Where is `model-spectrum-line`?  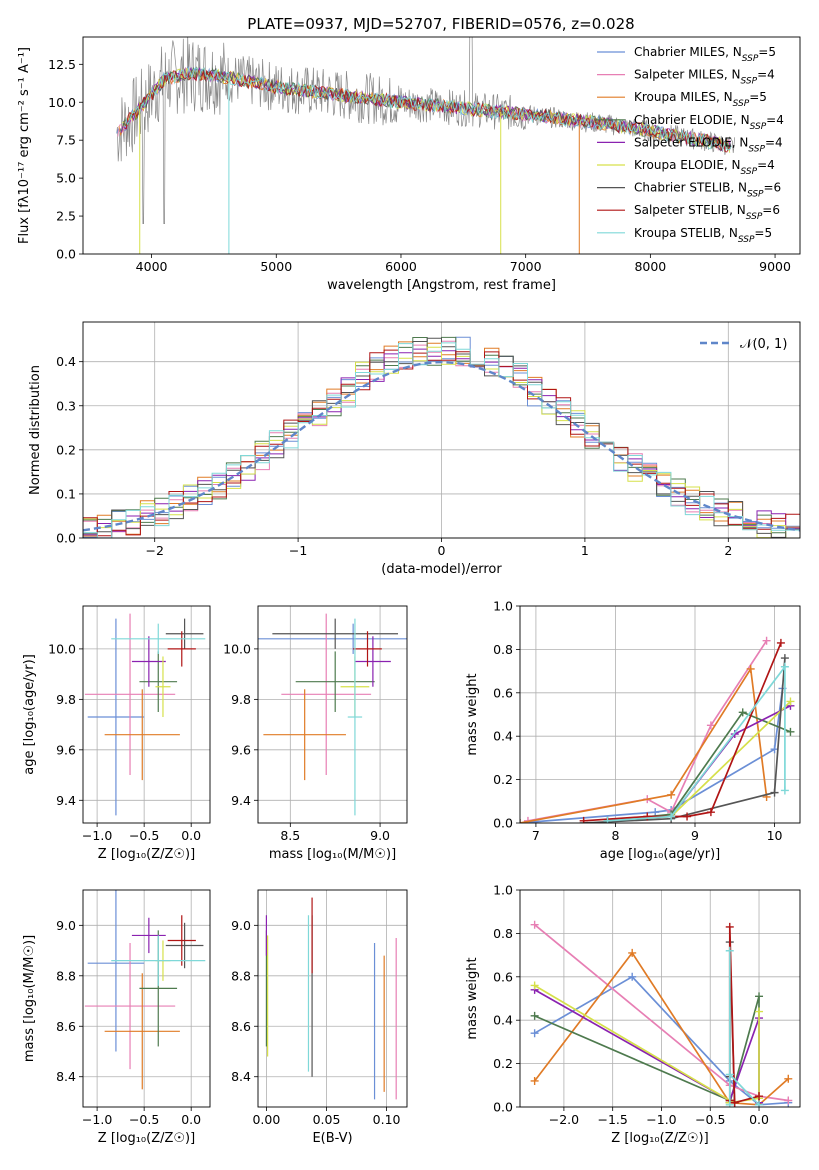 model-spectrum-line is located at coordinates (428, 109).